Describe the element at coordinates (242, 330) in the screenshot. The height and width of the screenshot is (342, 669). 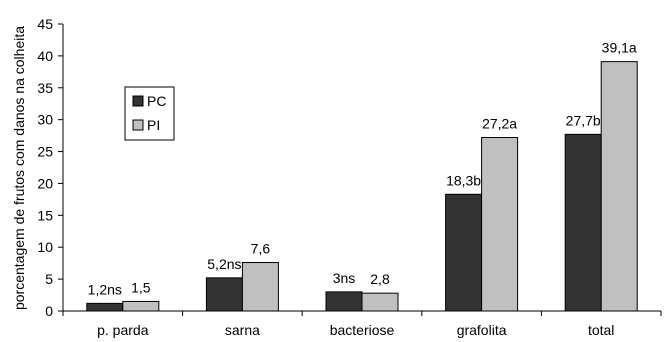
I see `x-tick-label: sarna` at that location.